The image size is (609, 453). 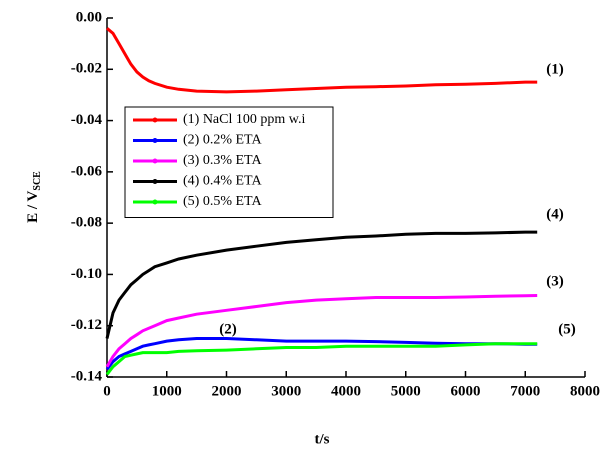 What do you see at coordinates (86, 69) in the screenshot?
I see `y-tick-label: -0.02` at bounding box center [86, 69].